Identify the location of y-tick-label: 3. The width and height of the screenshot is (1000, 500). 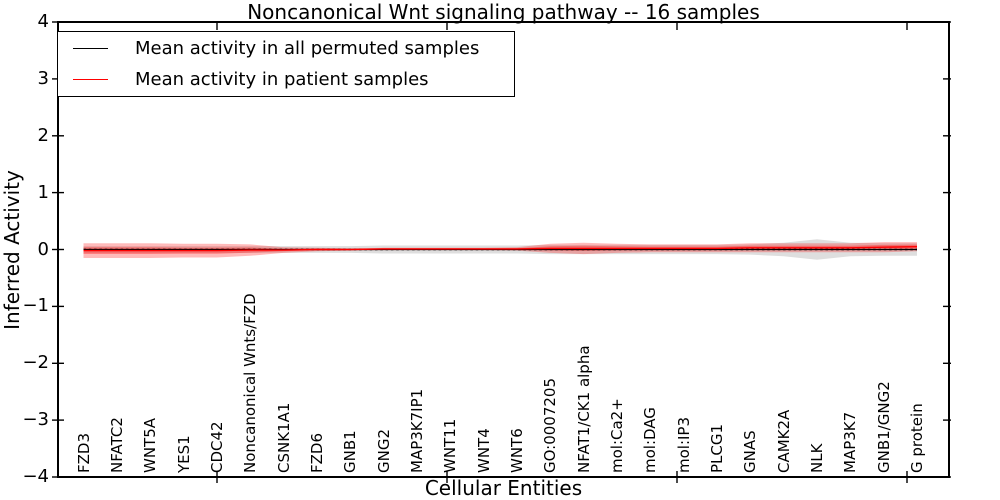
(43, 78).